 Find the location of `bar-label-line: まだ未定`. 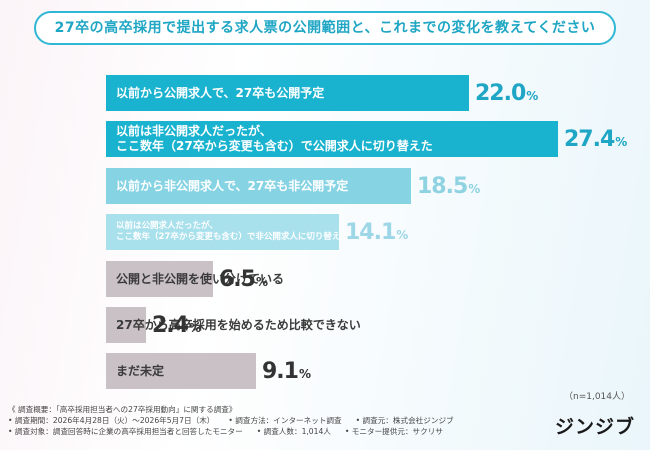

bar-label-line: まだ未定 is located at coordinates (140, 370).